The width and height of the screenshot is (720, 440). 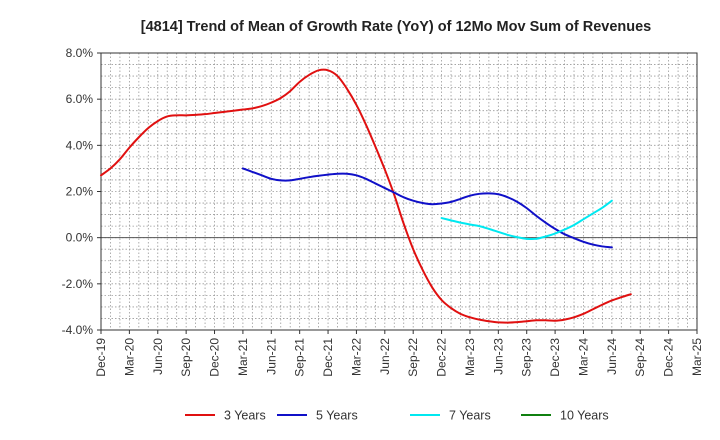 What do you see at coordinates (470, 416) in the screenshot?
I see `legend-label-7-years: 7 Years` at bounding box center [470, 416].